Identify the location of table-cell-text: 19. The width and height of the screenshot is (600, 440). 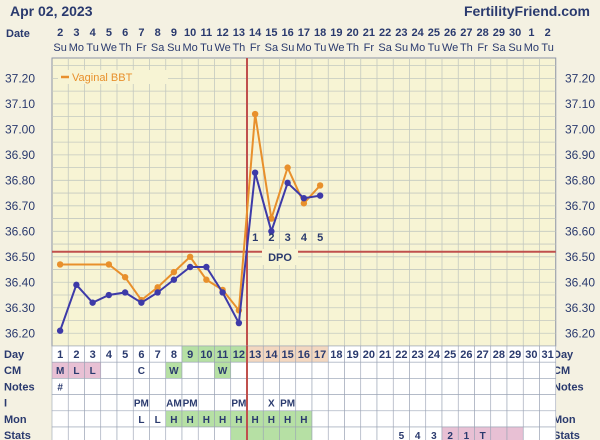
(353, 355).